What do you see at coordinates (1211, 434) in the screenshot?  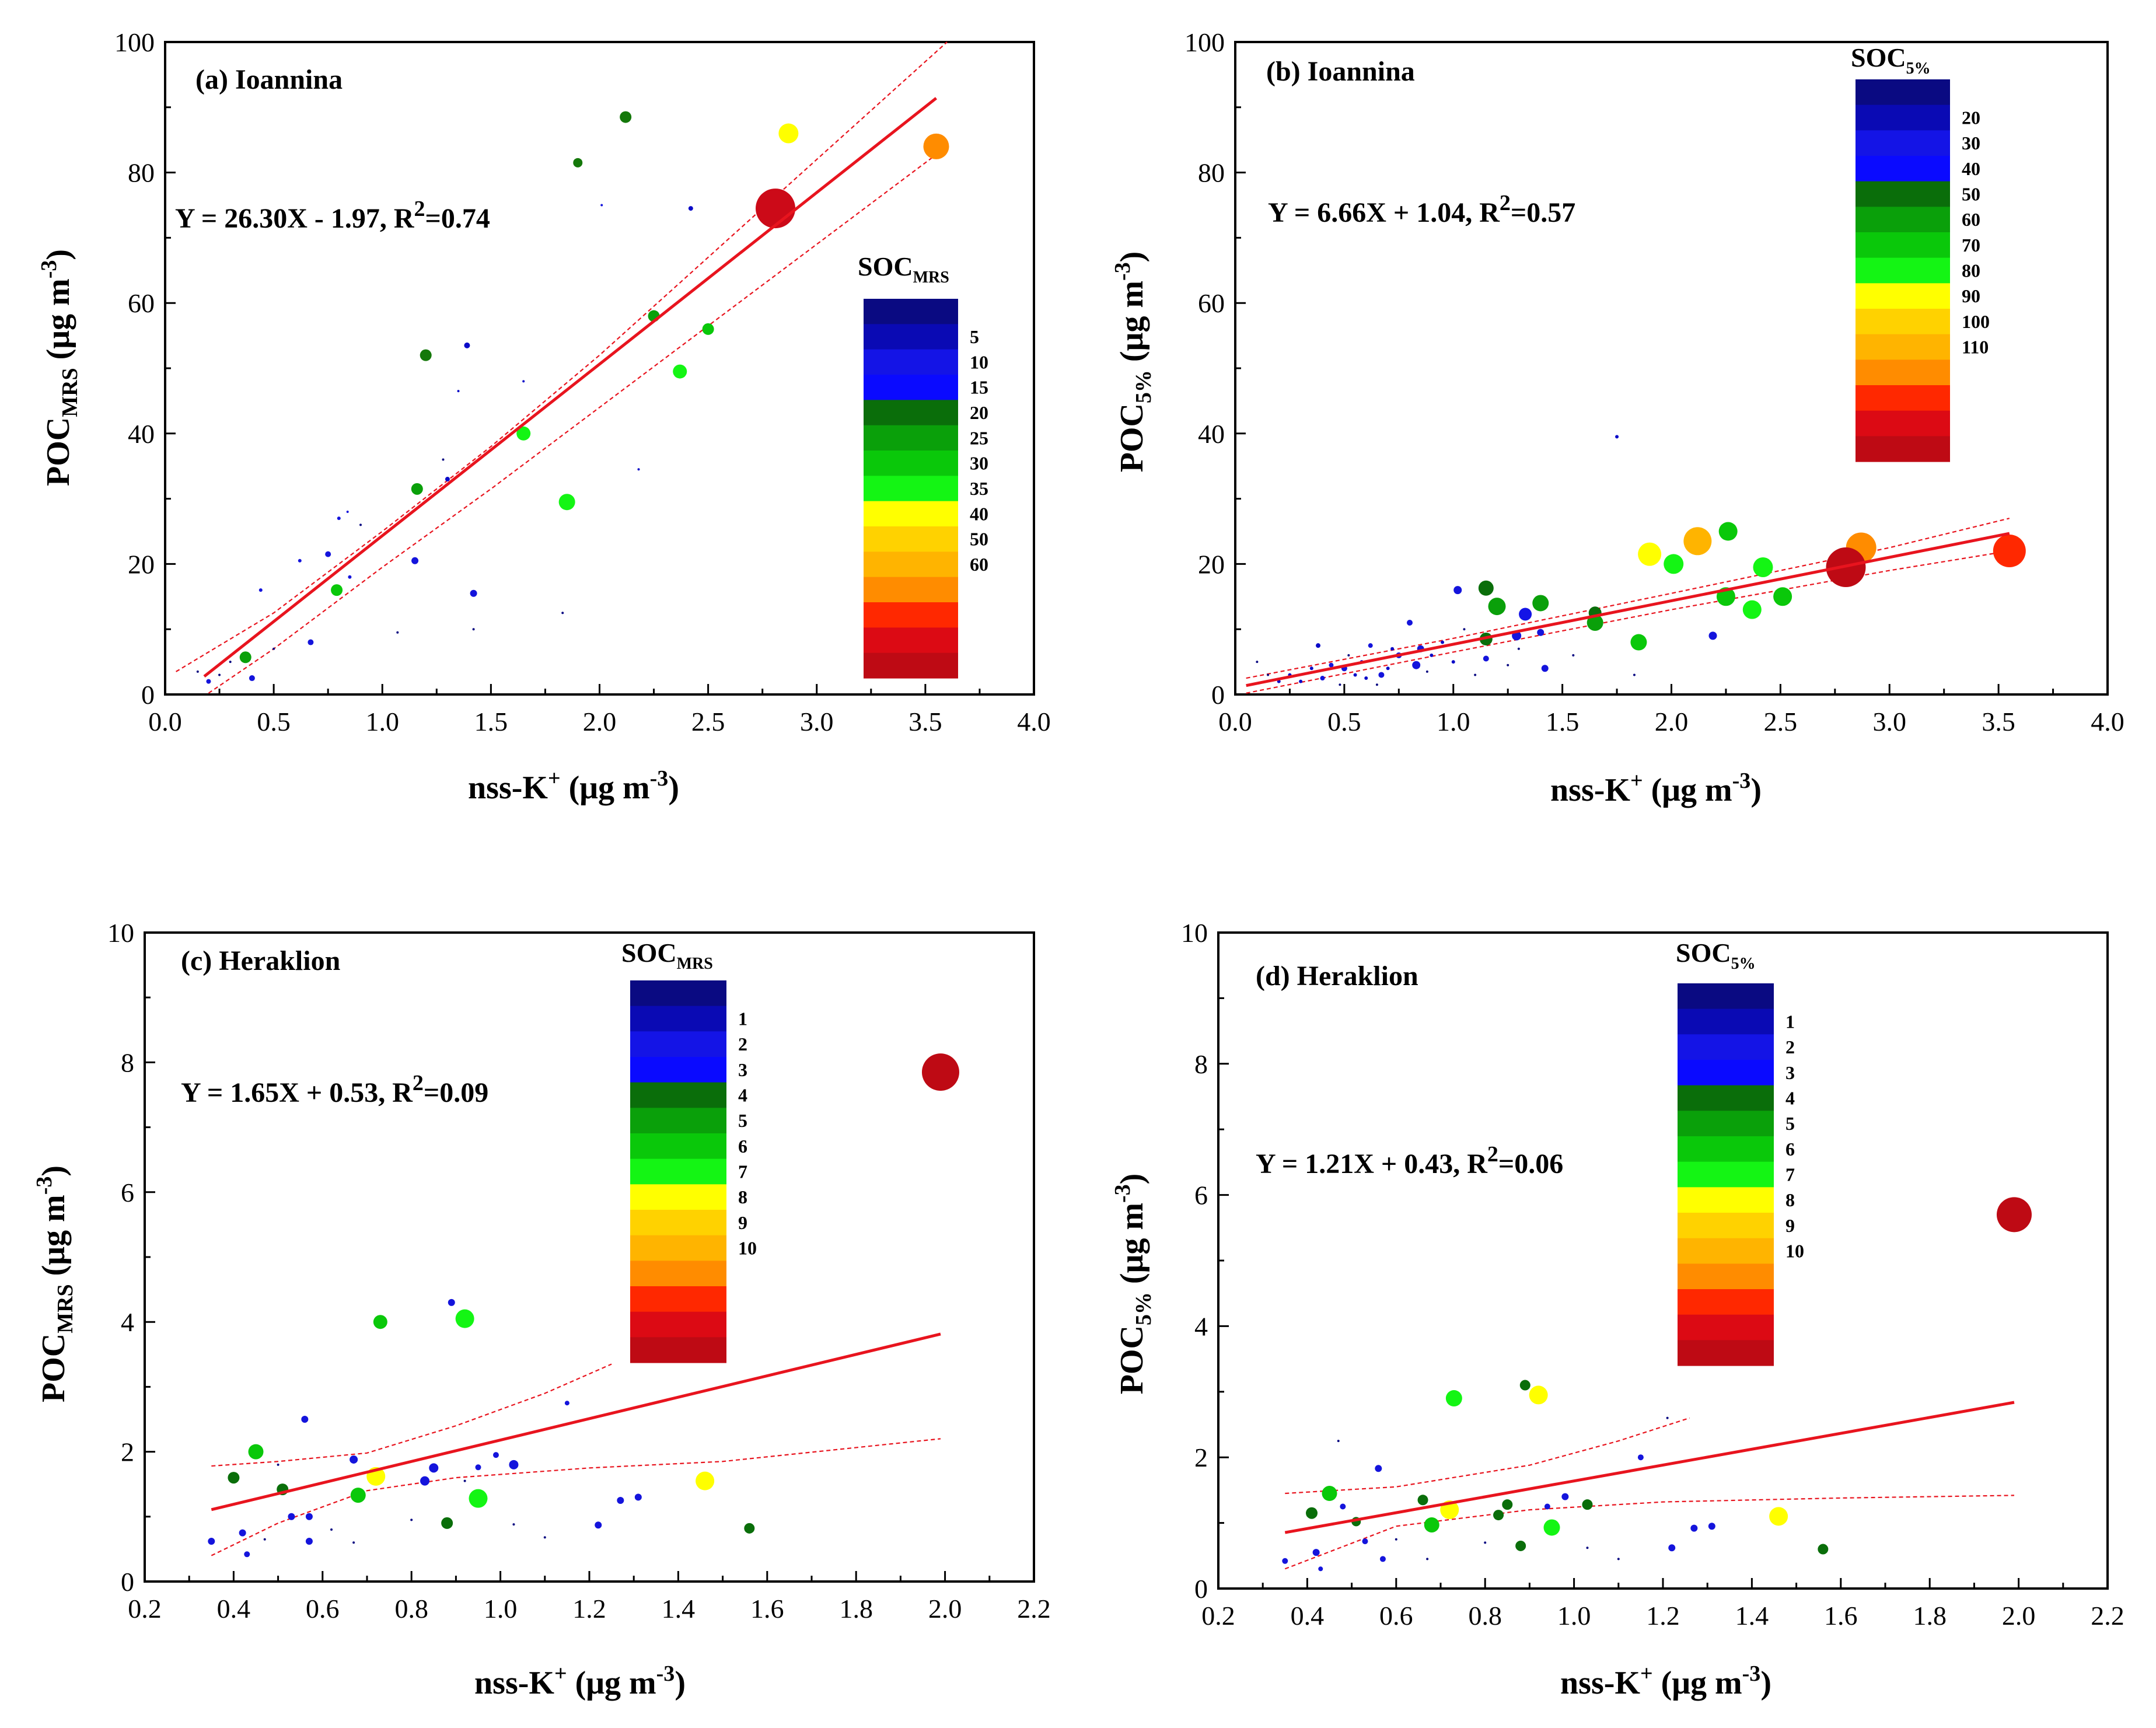 I see `y-tick-label: 40` at bounding box center [1211, 434].